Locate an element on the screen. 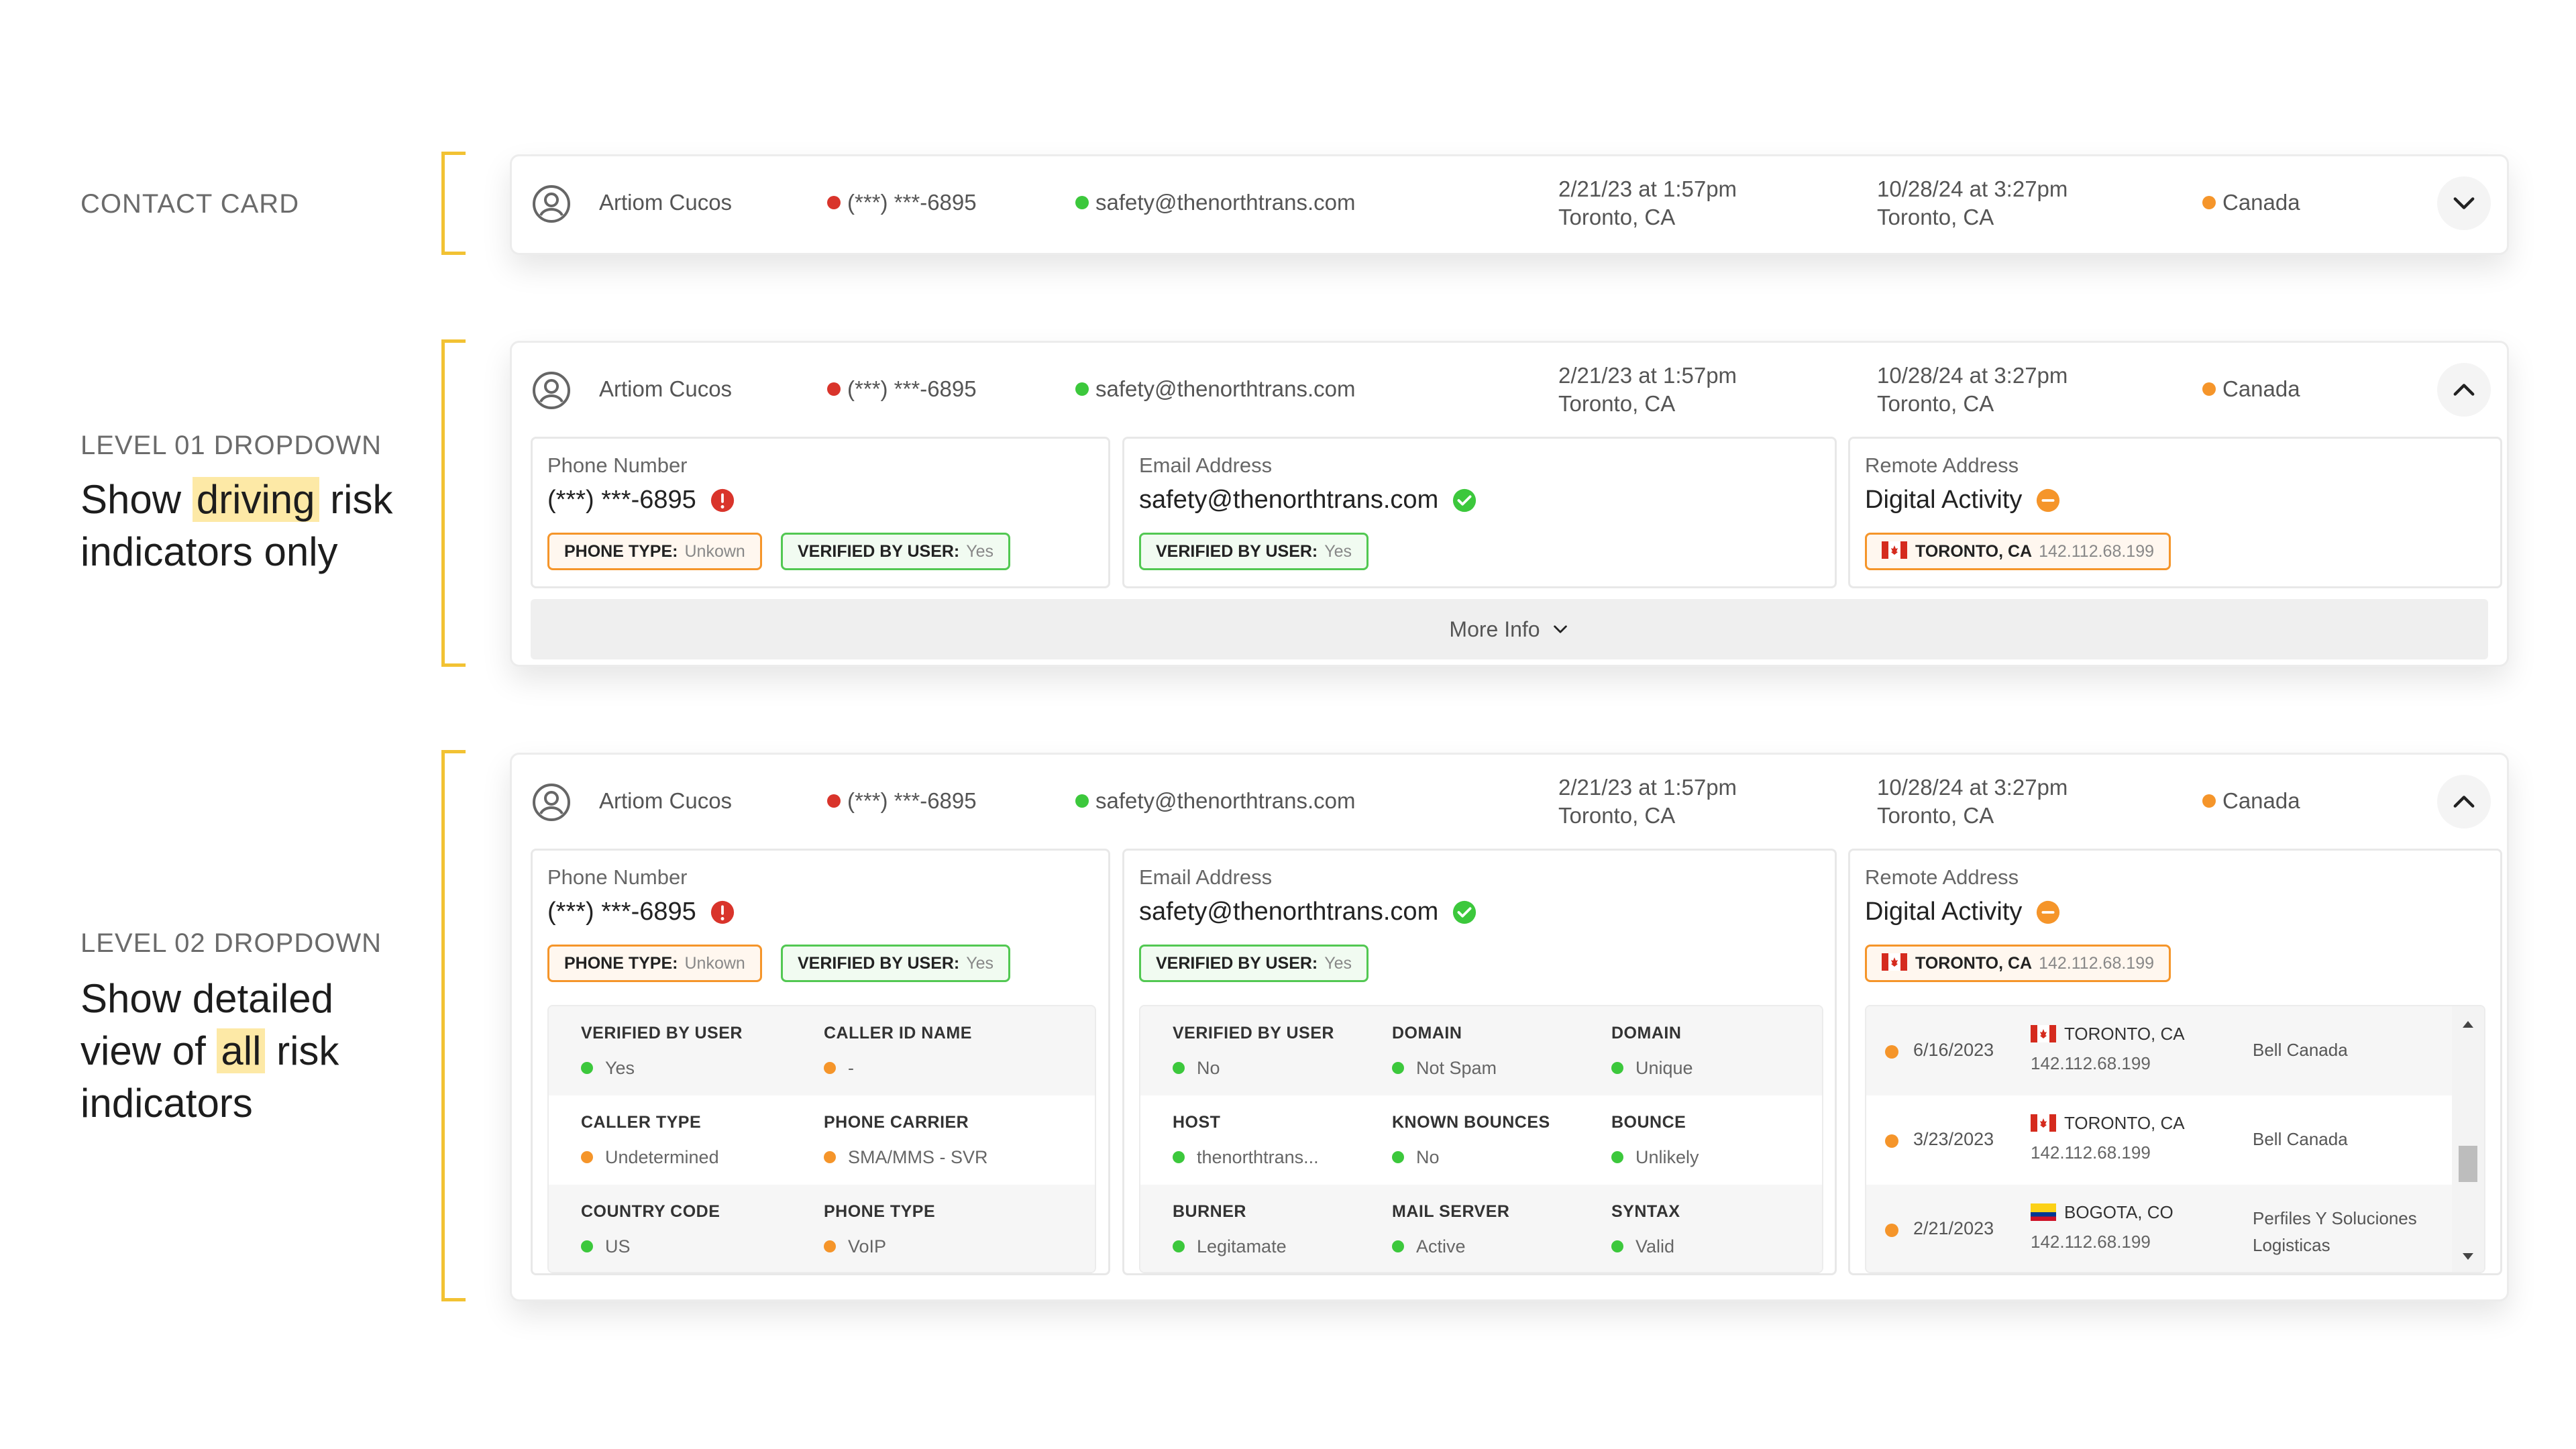 This screenshot has width=2576, height=1449. email-panel-value: safety@thenorthtrans.com is located at coordinates (1308, 912).